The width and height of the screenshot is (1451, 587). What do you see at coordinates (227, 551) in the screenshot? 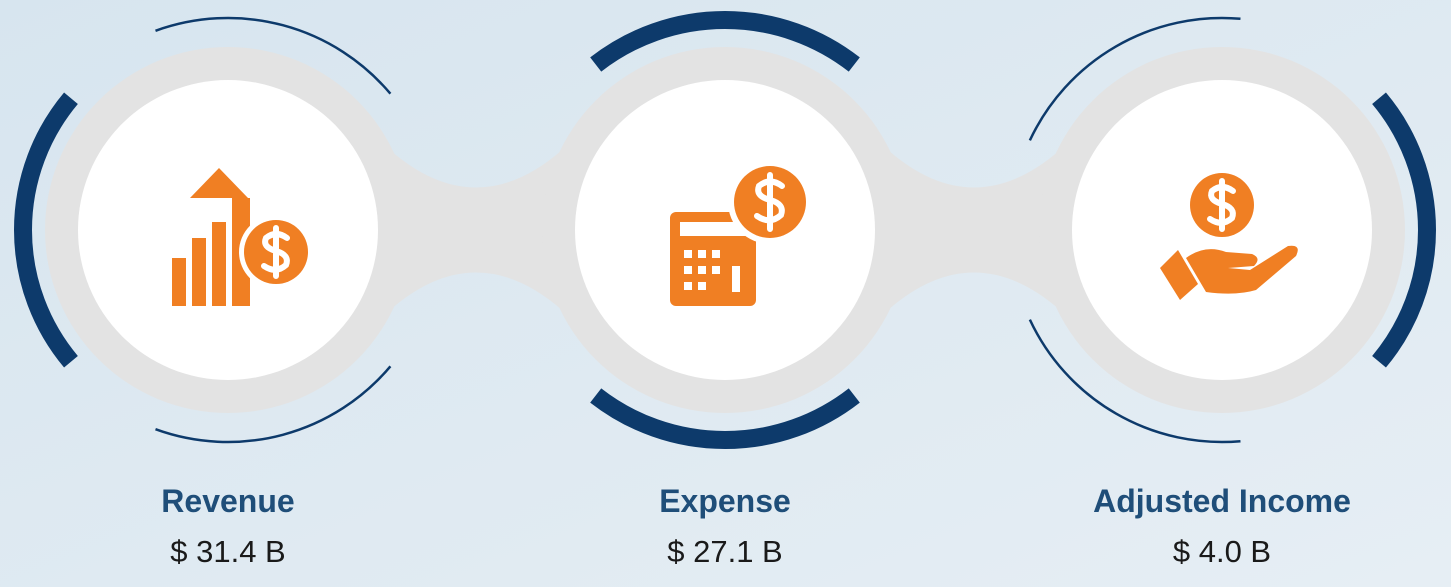
I see `item-value: $ 31.4 B` at bounding box center [227, 551].